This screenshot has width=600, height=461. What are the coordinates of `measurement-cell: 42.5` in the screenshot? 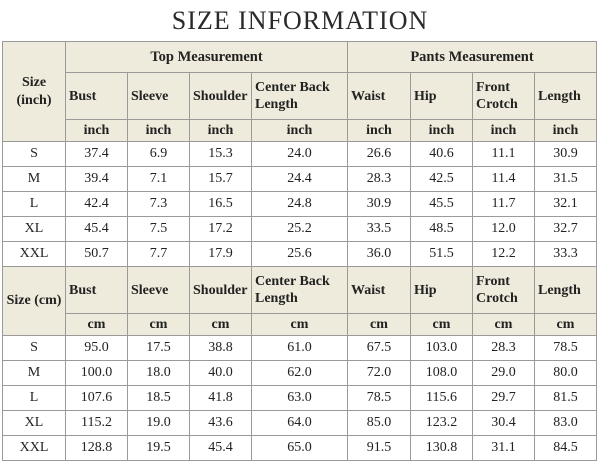 It's located at (441, 179).